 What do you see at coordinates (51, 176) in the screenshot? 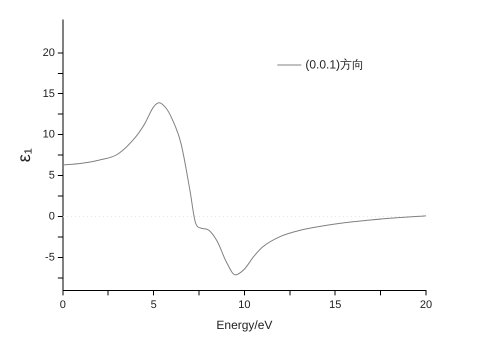
I see `y-tick-label: 5` at bounding box center [51, 176].